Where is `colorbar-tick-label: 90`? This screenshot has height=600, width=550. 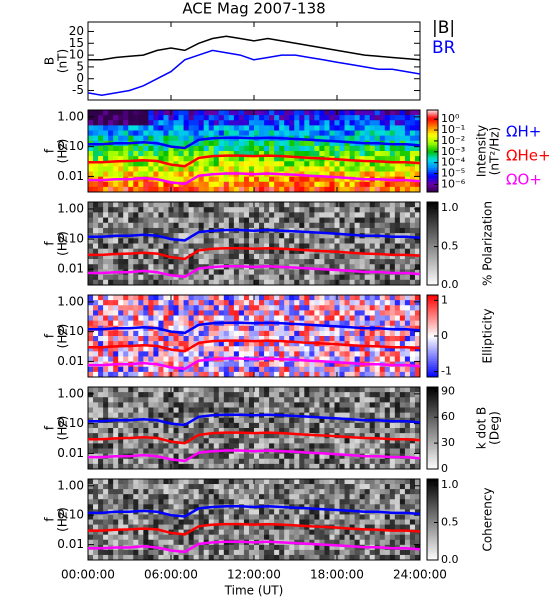
colorbar-tick-label: 90 is located at coordinates (448, 390).